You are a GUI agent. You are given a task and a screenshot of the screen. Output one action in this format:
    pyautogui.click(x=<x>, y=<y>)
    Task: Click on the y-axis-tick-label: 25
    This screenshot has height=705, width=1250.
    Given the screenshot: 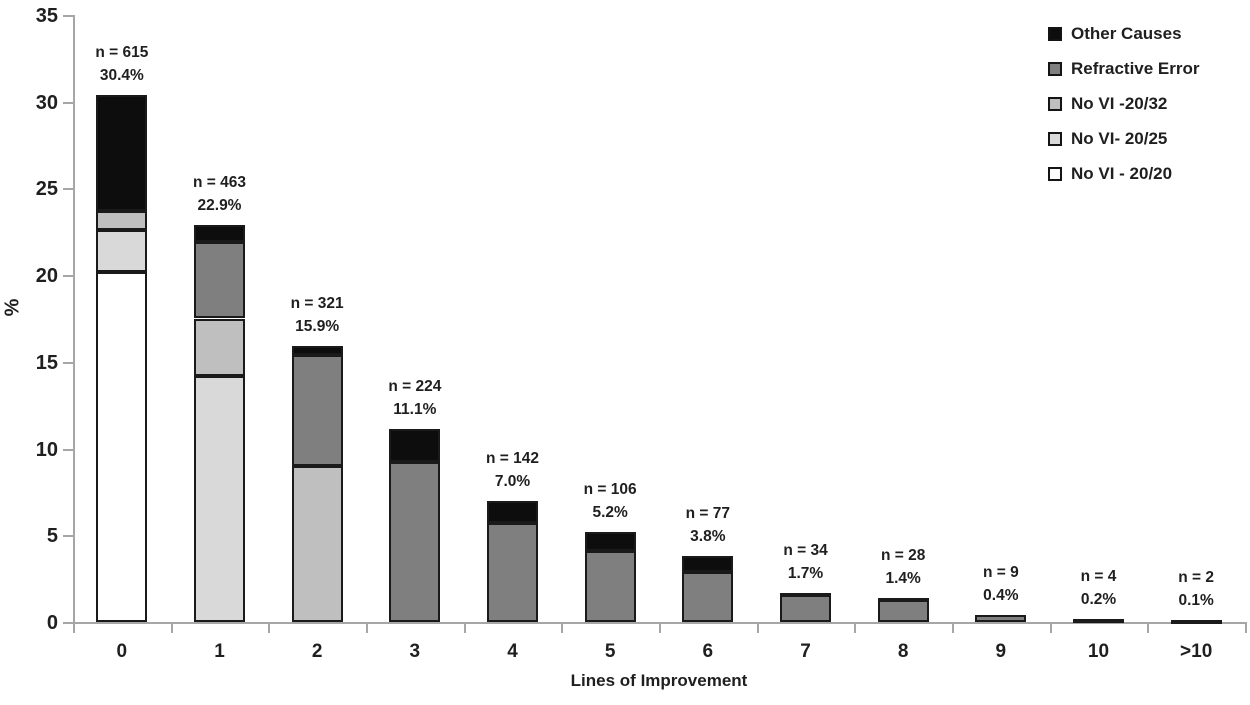 What is the action you would take?
    pyautogui.click(x=46, y=189)
    